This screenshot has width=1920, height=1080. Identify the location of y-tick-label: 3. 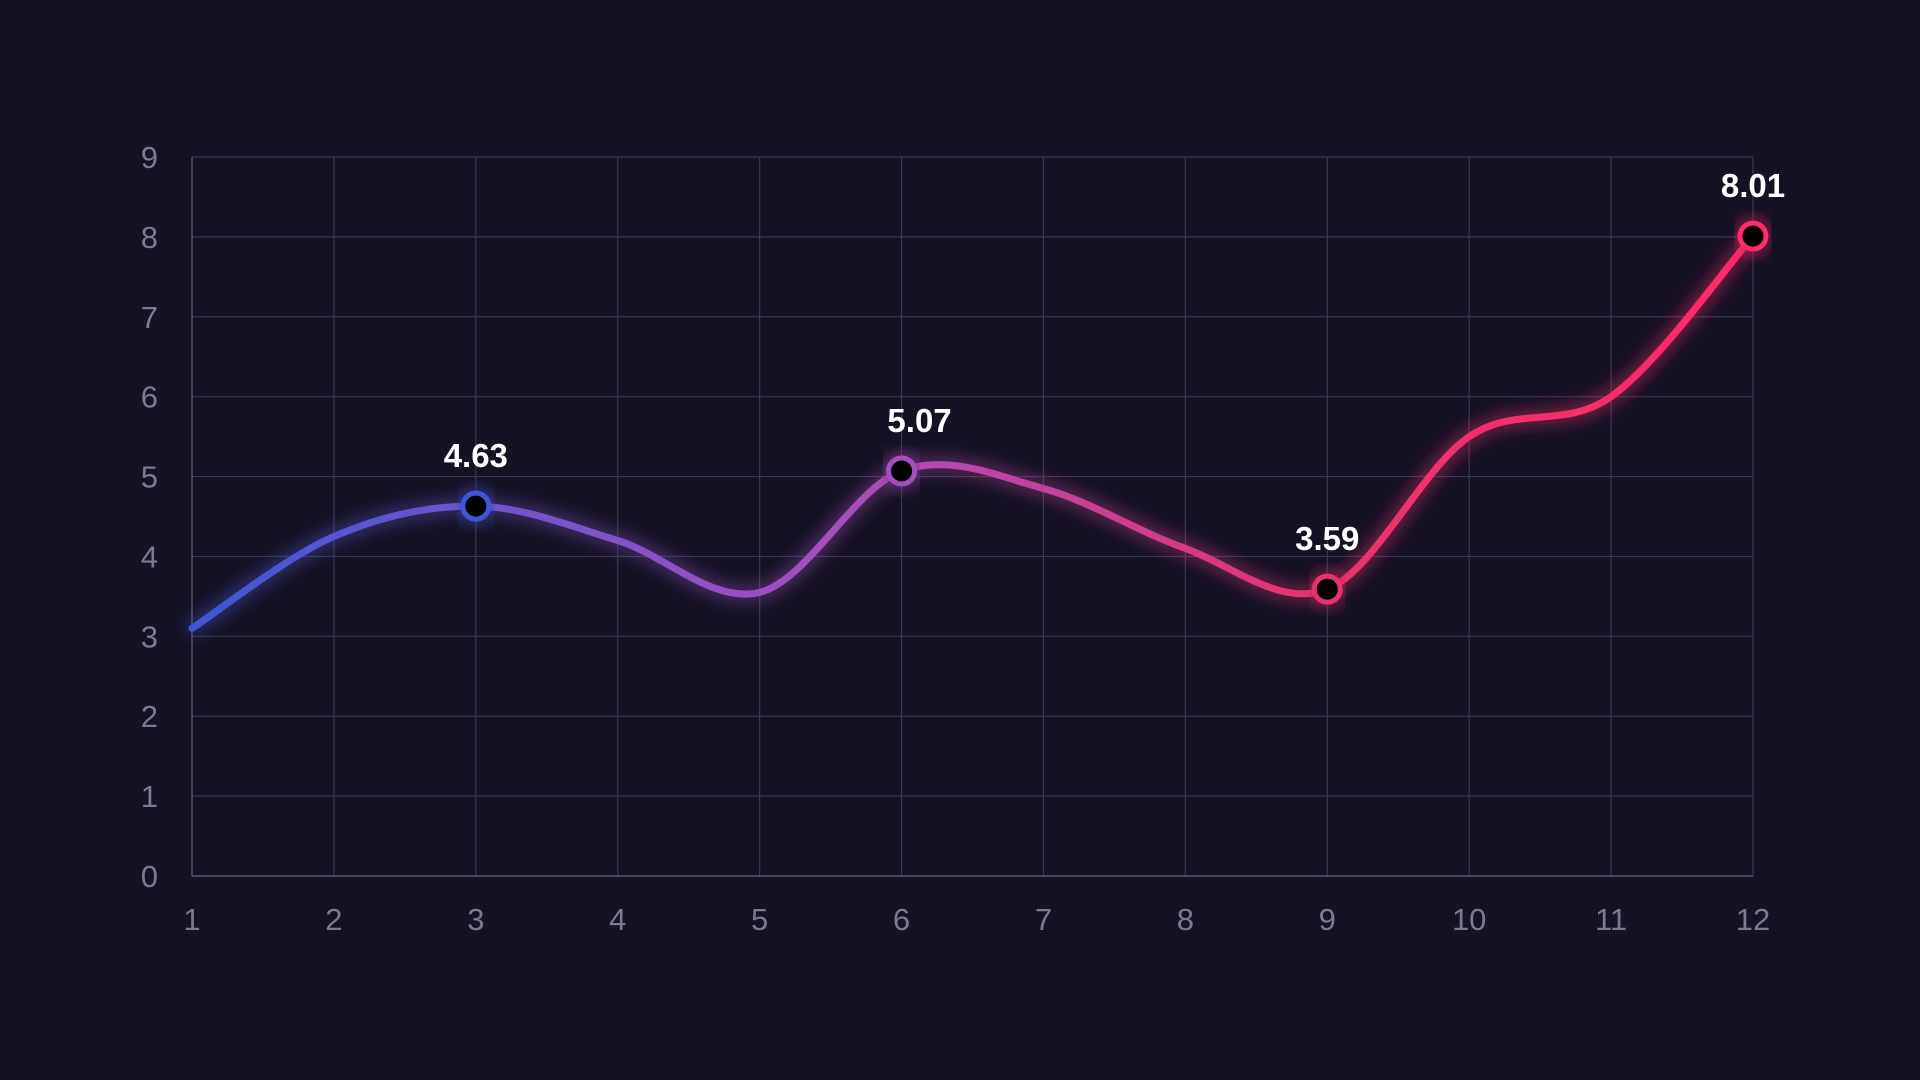
(149, 636).